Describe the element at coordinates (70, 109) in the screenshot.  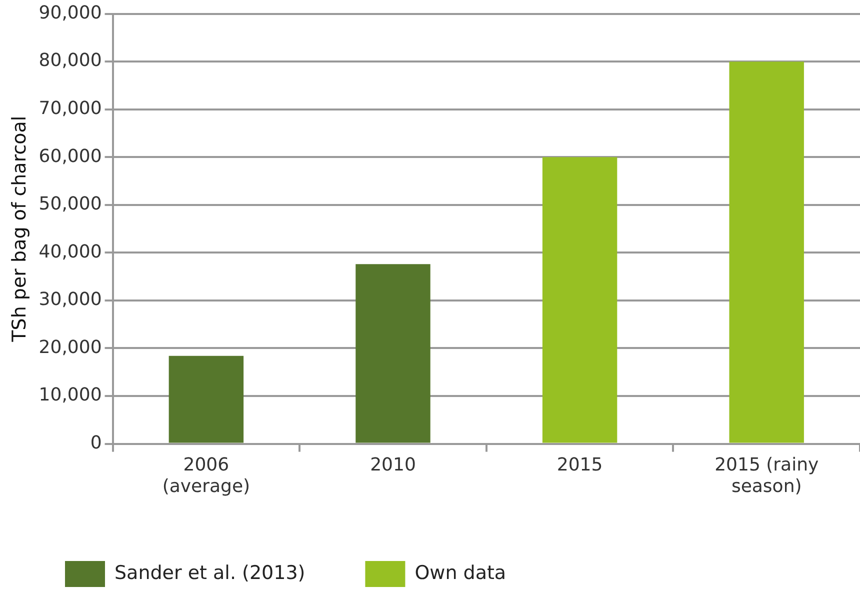
I see `y-tick-label: 70,000` at that location.